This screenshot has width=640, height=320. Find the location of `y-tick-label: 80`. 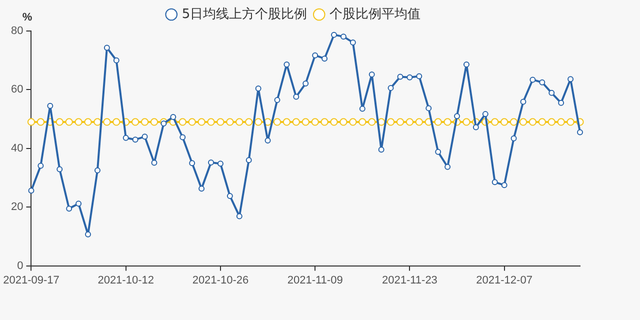

y-tick-label: 80 is located at coordinates (17, 31).